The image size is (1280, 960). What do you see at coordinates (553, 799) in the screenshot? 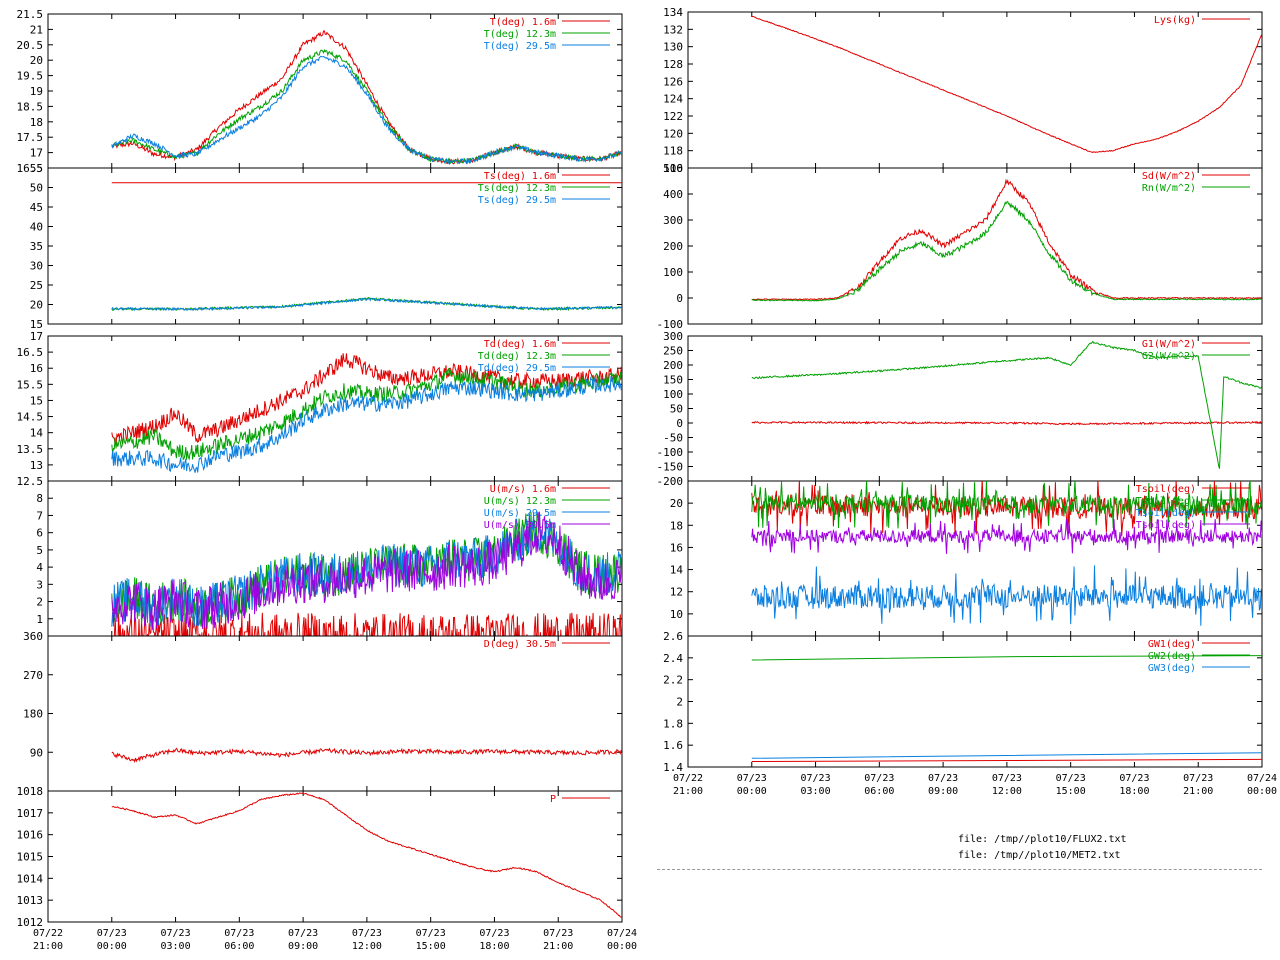
I see `legend-label: P` at bounding box center [553, 799].